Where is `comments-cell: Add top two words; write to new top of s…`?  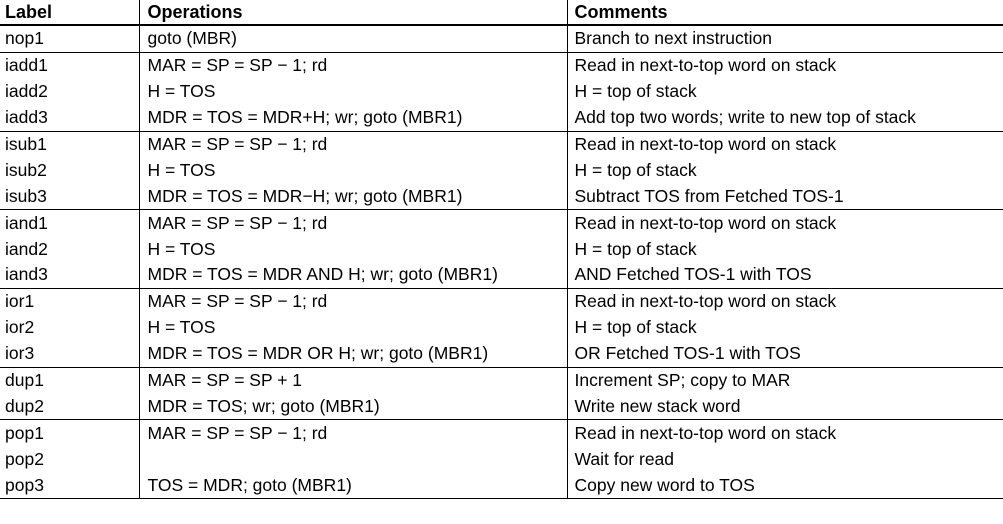 comments-cell: Add top two words; write to new top of s… is located at coordinates (745, 117).